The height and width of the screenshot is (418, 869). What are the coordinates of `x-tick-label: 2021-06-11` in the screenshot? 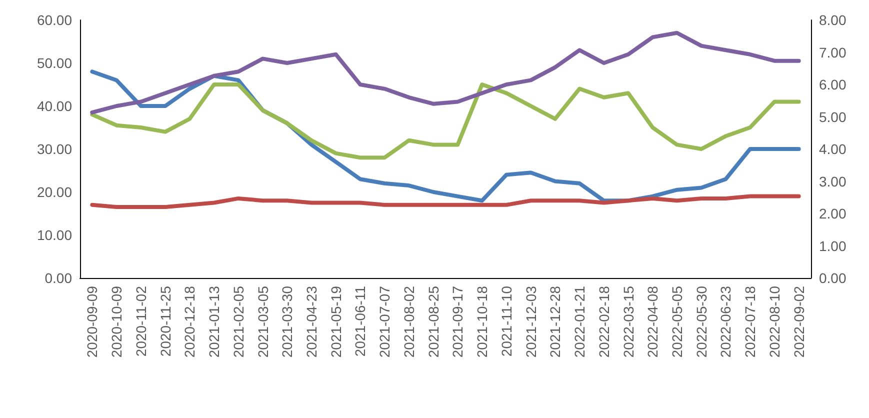 It's located at (360, 321).